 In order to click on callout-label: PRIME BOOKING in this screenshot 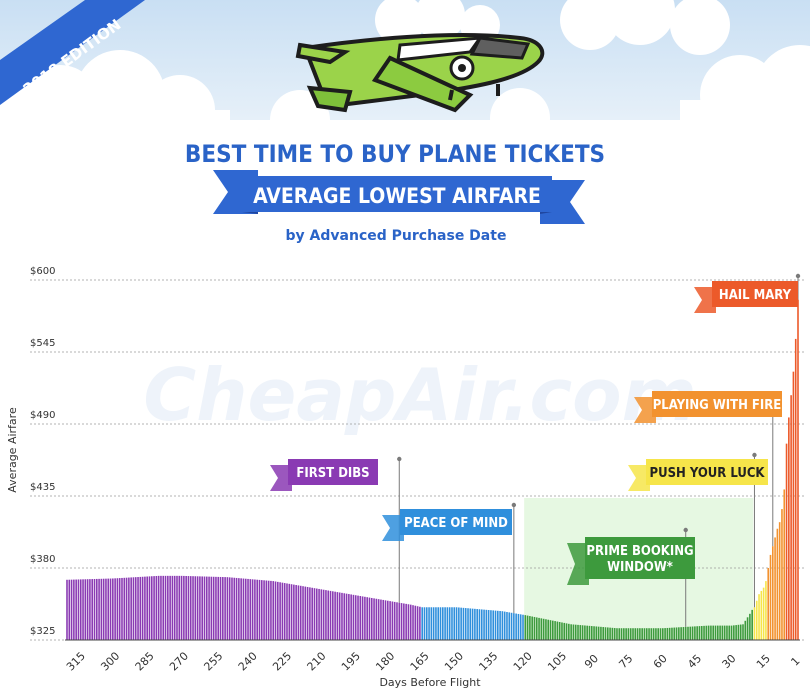, I will do `click(639, 551)`.